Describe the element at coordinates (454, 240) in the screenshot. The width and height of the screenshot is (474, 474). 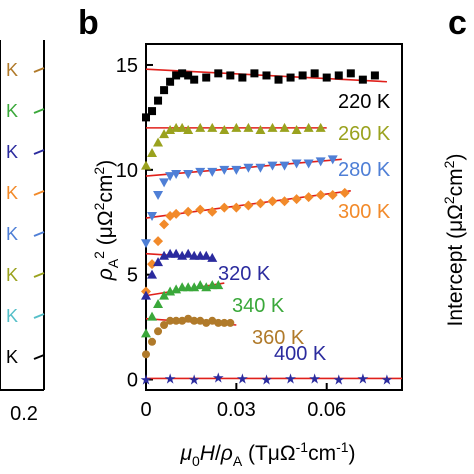
I see `right-panel-y-label: Intercept (μΩ2cm2)` at that location.